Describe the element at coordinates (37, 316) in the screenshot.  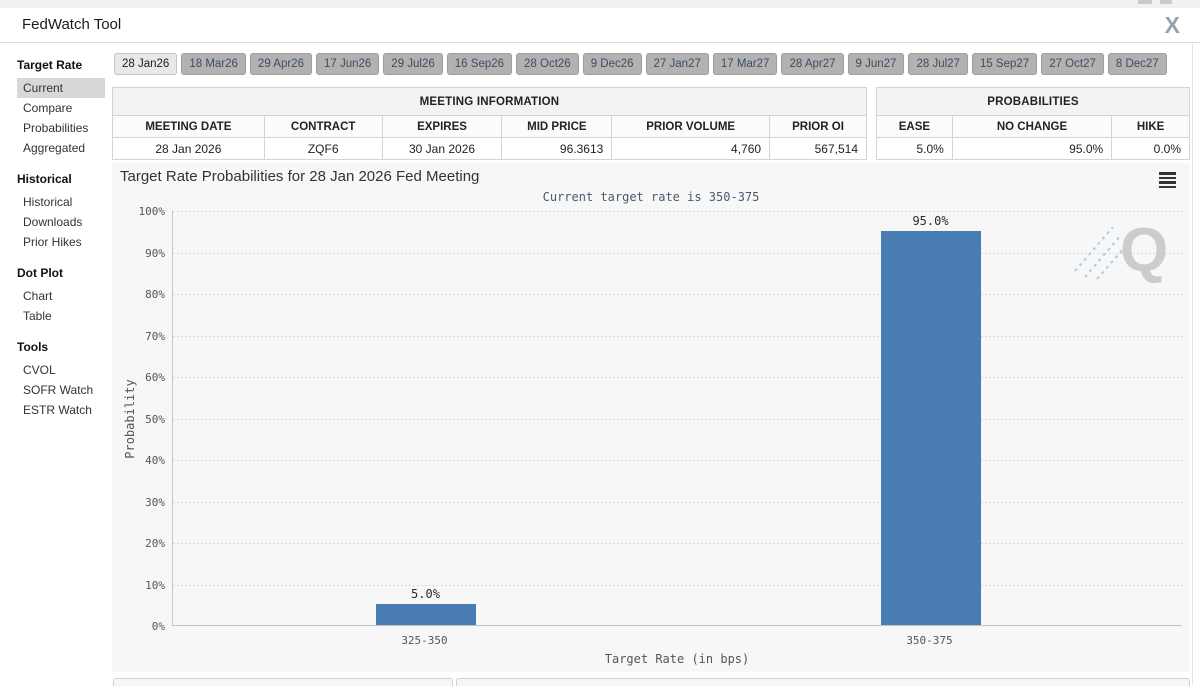
I see `sidebar-item-table: Table` at that location.